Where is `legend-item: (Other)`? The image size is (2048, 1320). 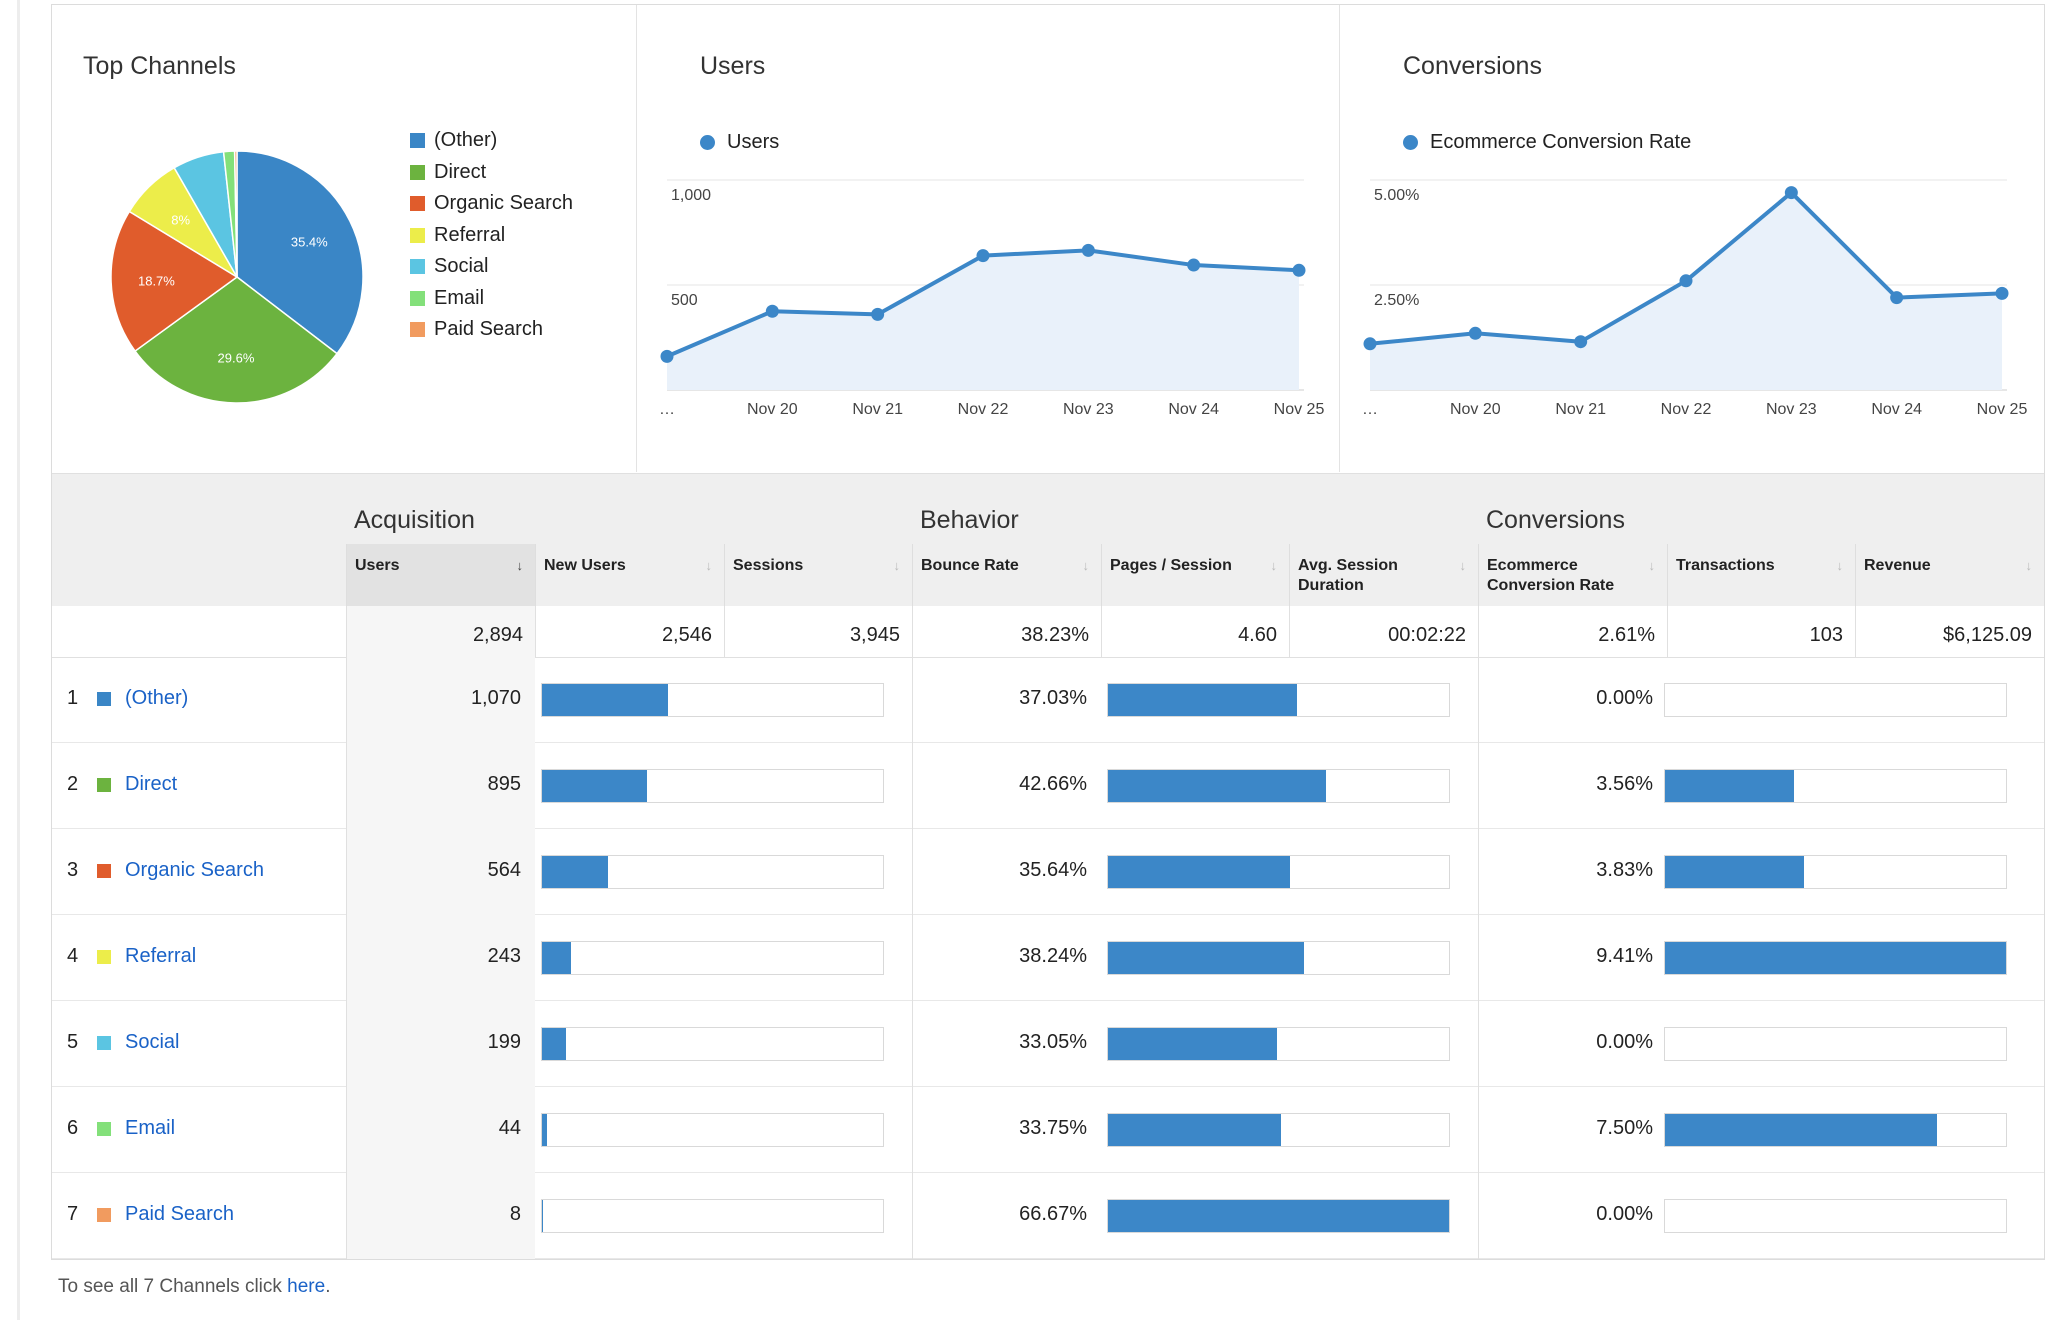 legend-item: (Other) is located at coordinates (491, 141).